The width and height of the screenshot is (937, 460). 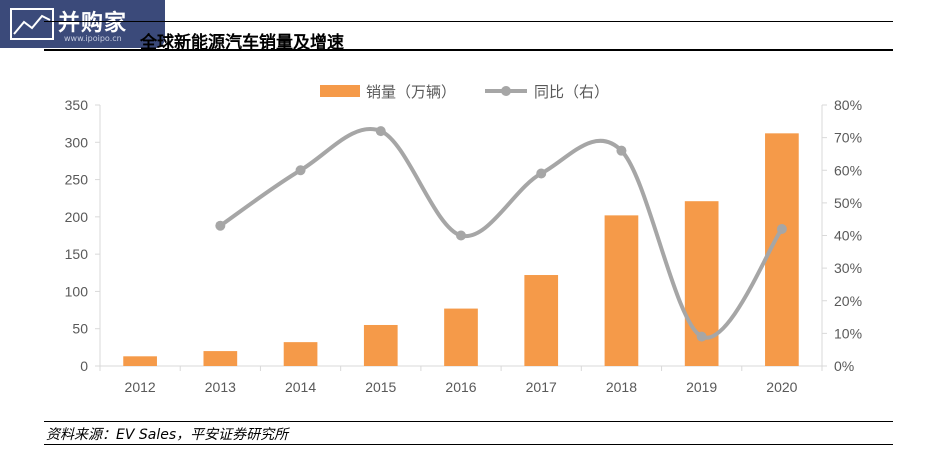 What do you see at coordinates (848, 170) in the screenshot?
I see `y2-tick-label: 60%` at bounding box center [848, 170].